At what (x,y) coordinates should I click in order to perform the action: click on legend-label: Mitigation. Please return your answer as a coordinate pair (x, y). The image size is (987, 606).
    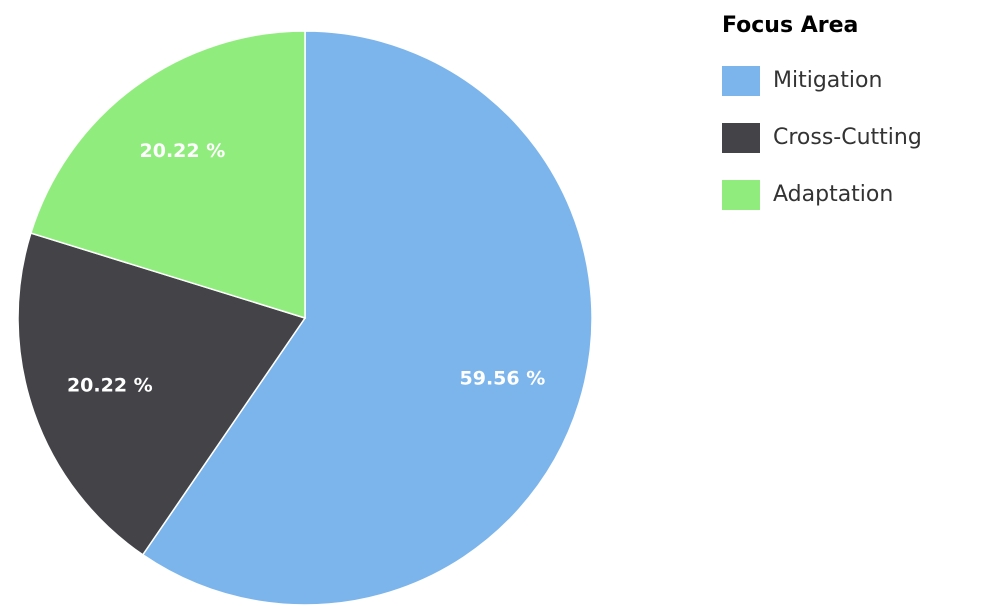
    Looking at the image, I should click on (827, 80).